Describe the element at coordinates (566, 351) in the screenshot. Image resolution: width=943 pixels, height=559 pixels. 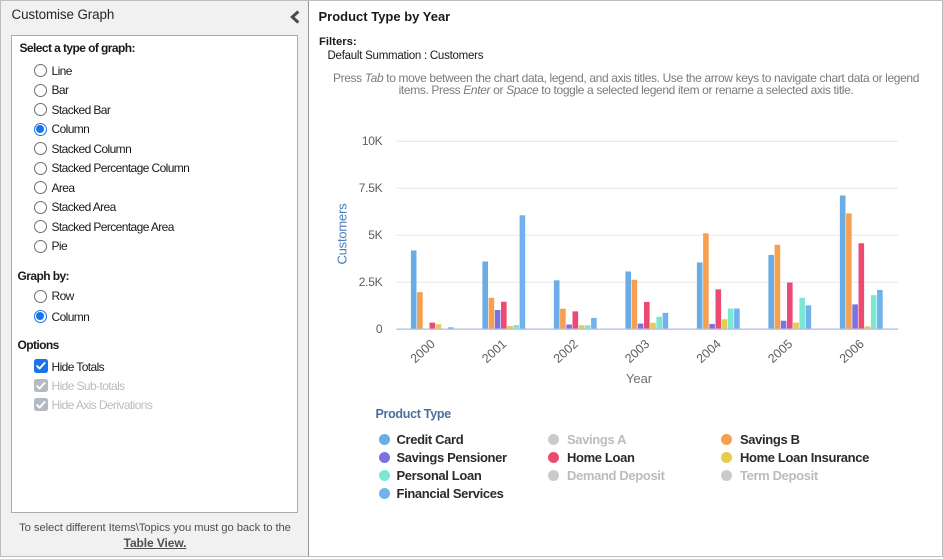
I see `svg-text: 2002` at that location.